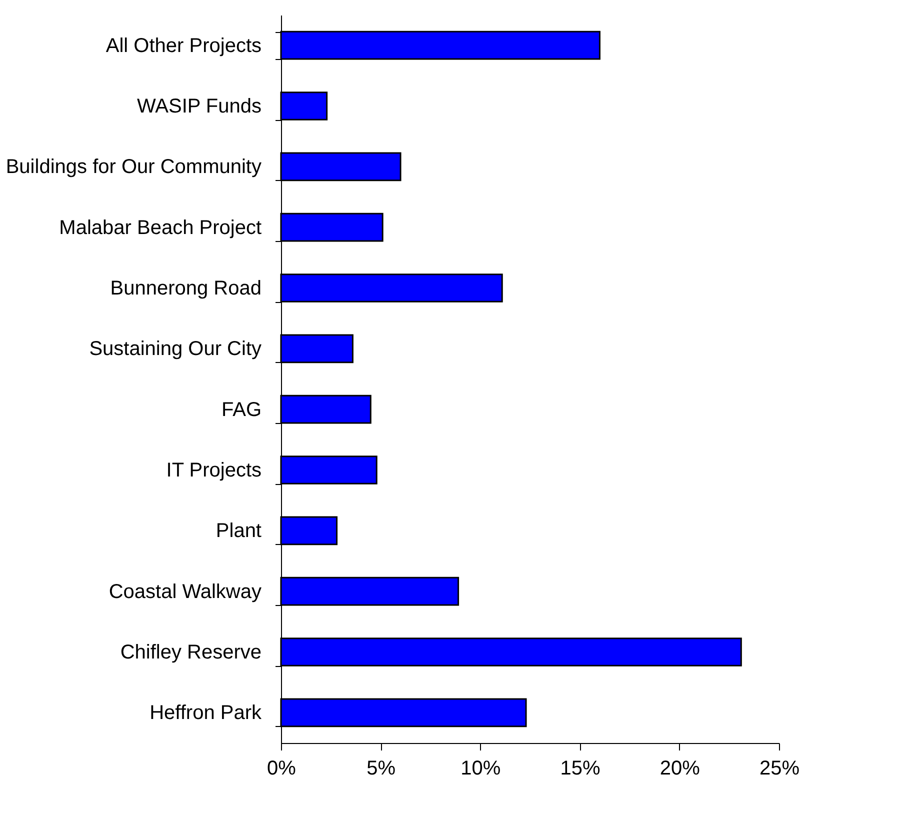 The image size is (923, 819). Describe the element at coordinates (239, 531) in the screenshot. I see `y-tick-label: Plant` at that location.